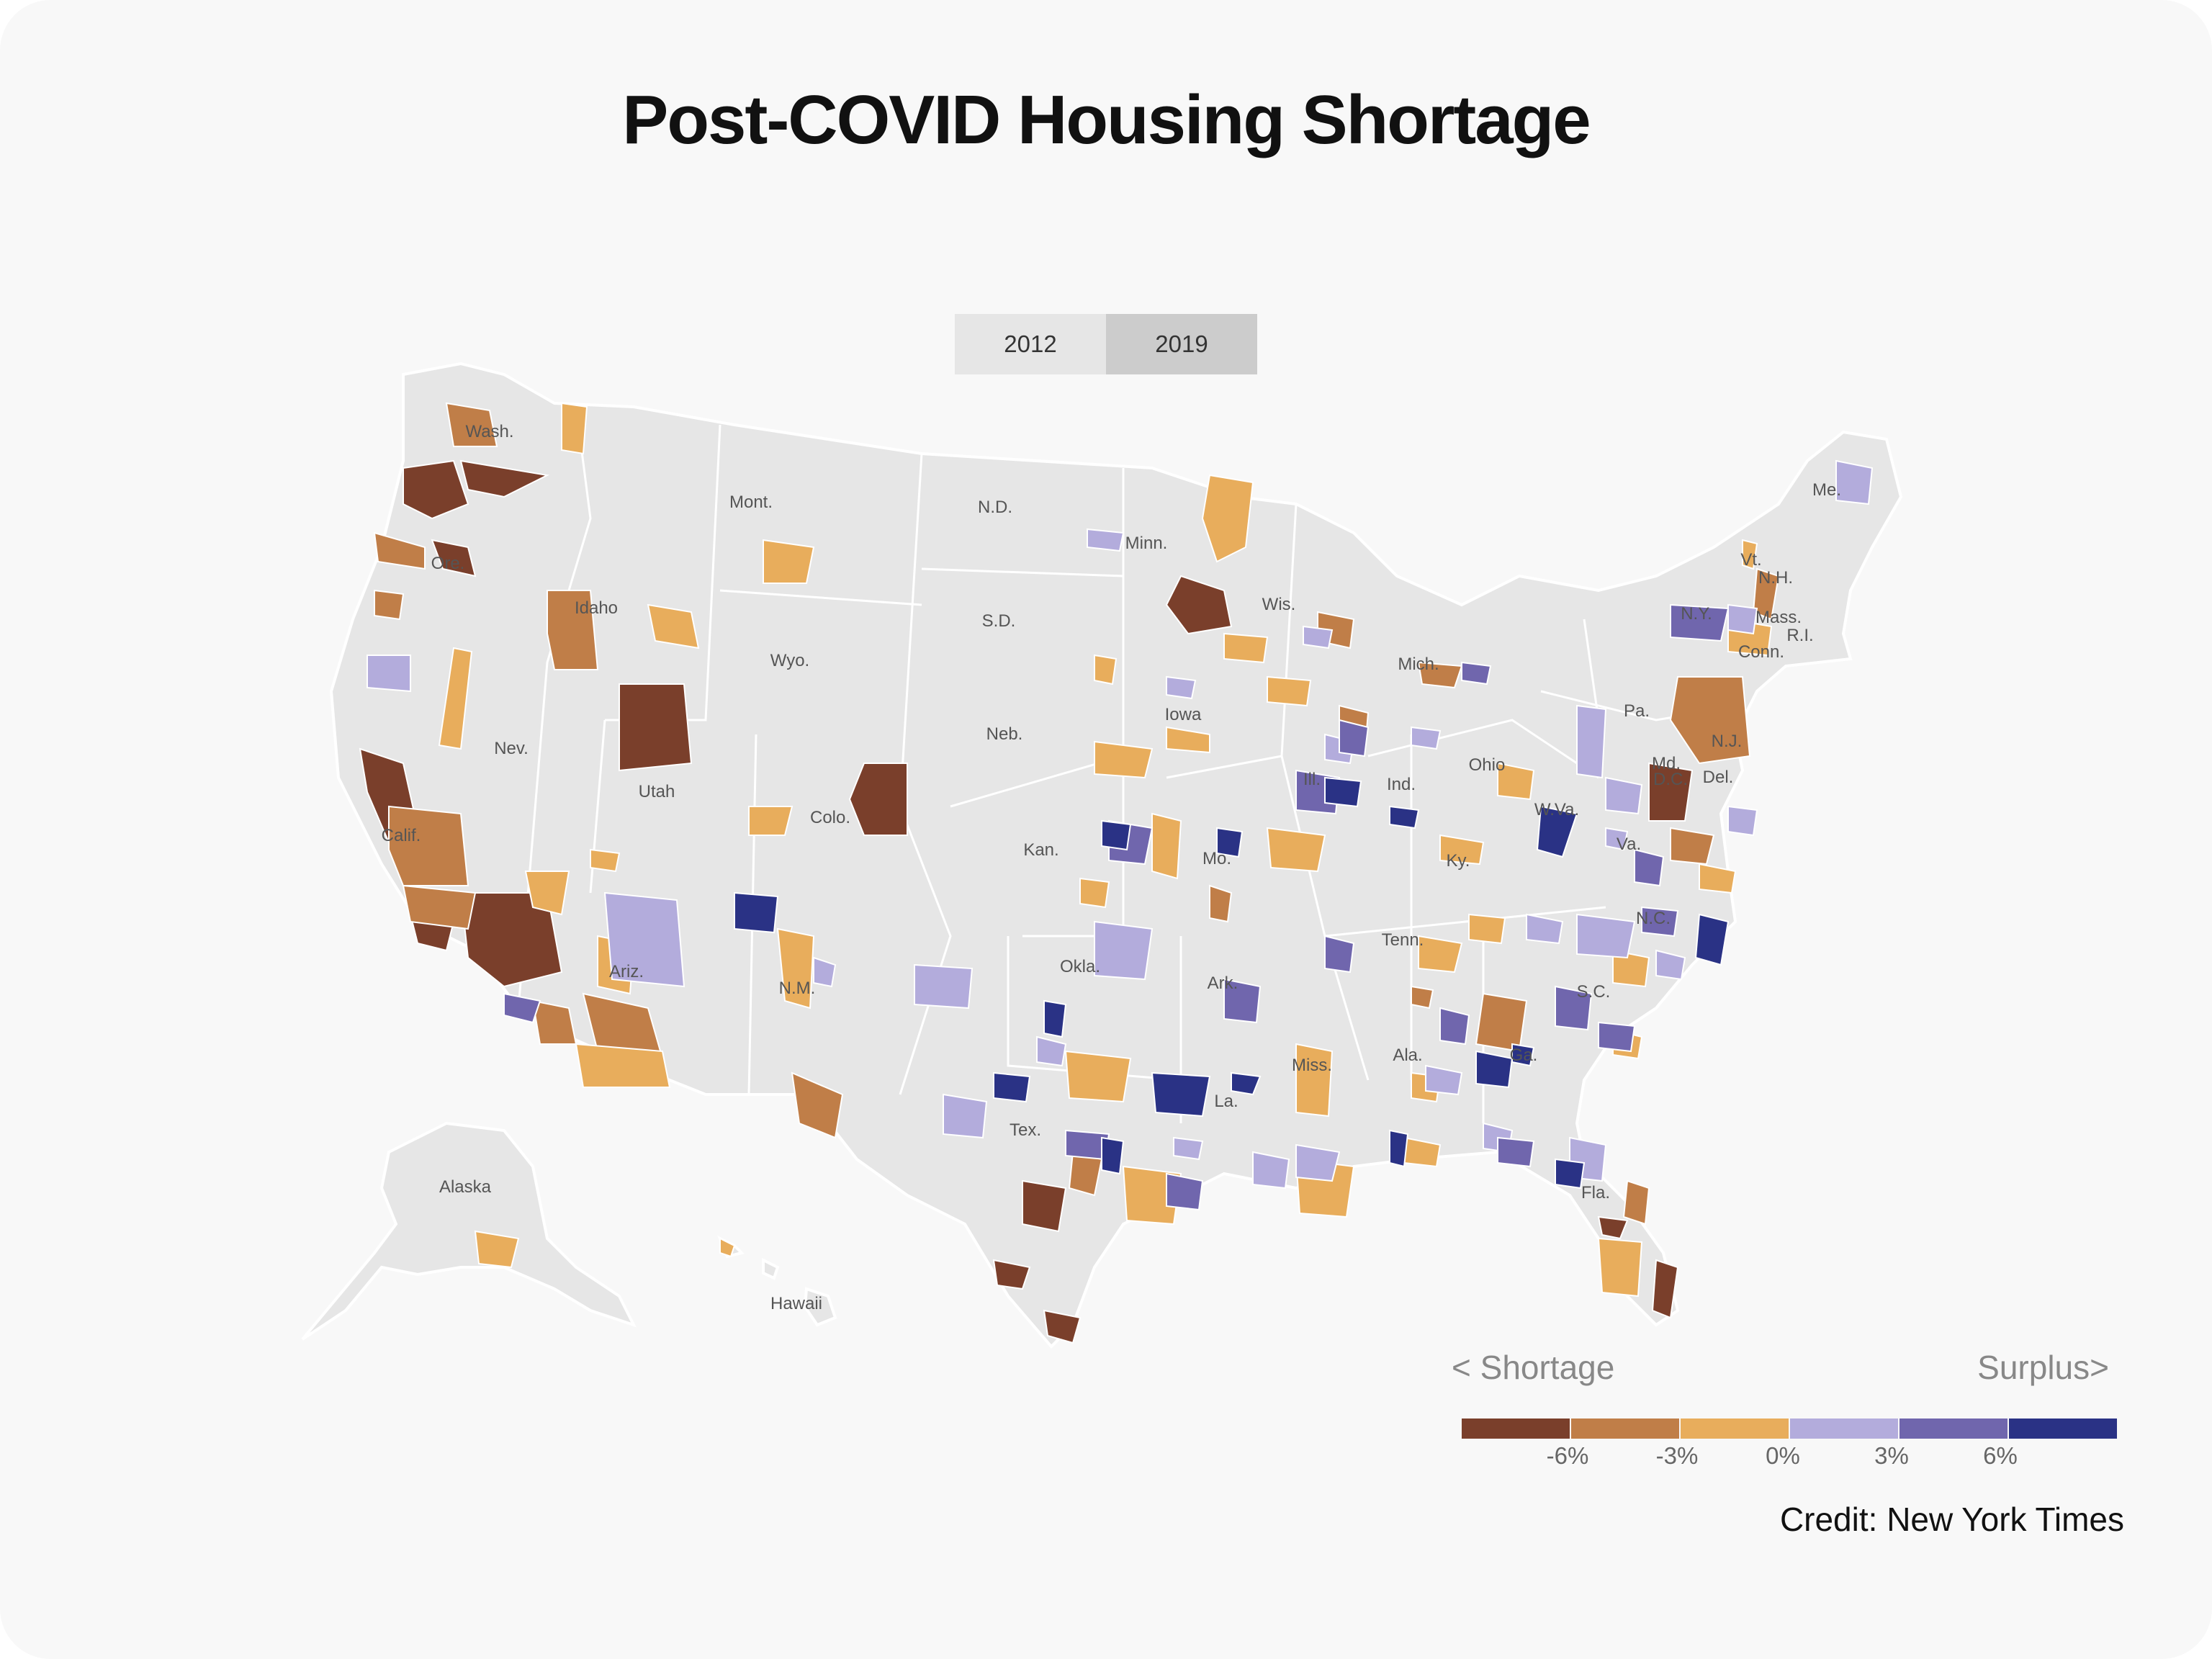  I want to click on legend-color-scale, so click(1790, 1429).